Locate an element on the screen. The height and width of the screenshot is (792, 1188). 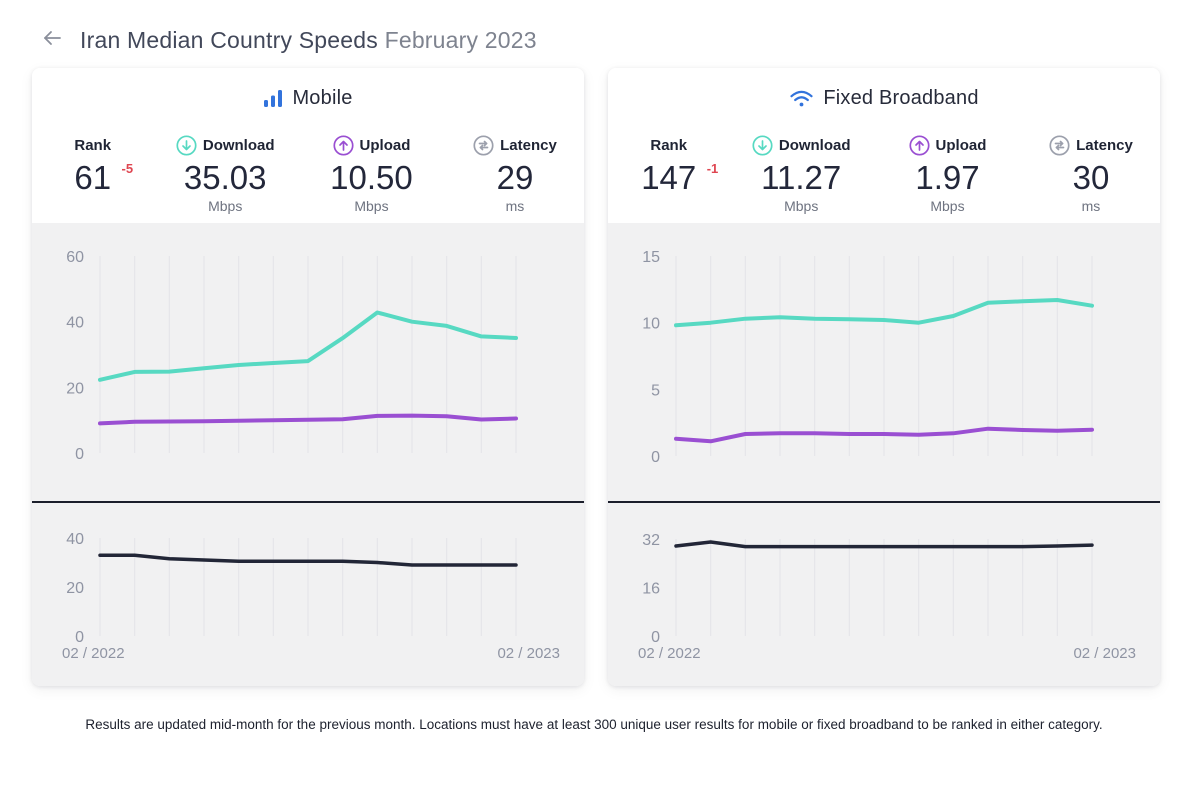
fixed-card-title-label: Fixed Broadband is located at coordinates (901, 97).